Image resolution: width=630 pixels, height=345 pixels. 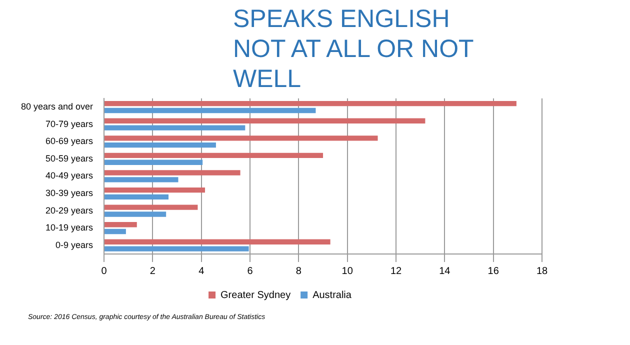 What do you see at coordinates (75, 245) in the screenshot?
I see `y-tick-label: 0-9 years` at bounding box center [75, 245].